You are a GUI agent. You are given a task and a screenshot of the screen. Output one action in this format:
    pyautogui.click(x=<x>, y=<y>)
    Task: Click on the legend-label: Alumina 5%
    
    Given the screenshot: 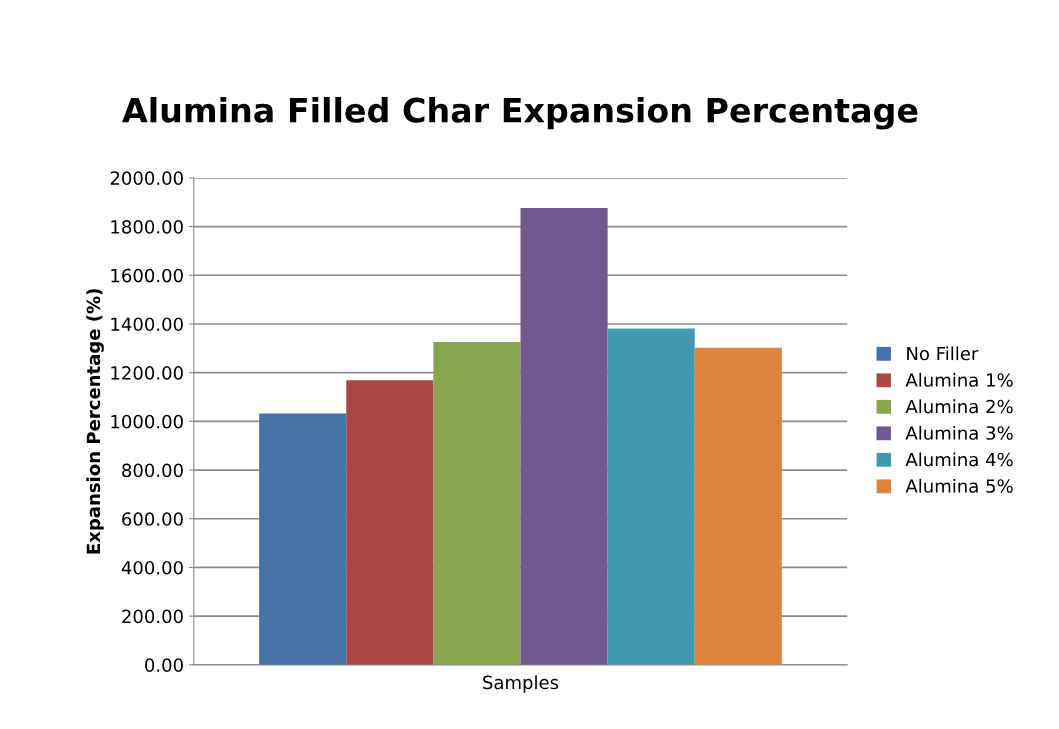 What is the action you would take?
    pyautogui.click(x=959, y=485)
    